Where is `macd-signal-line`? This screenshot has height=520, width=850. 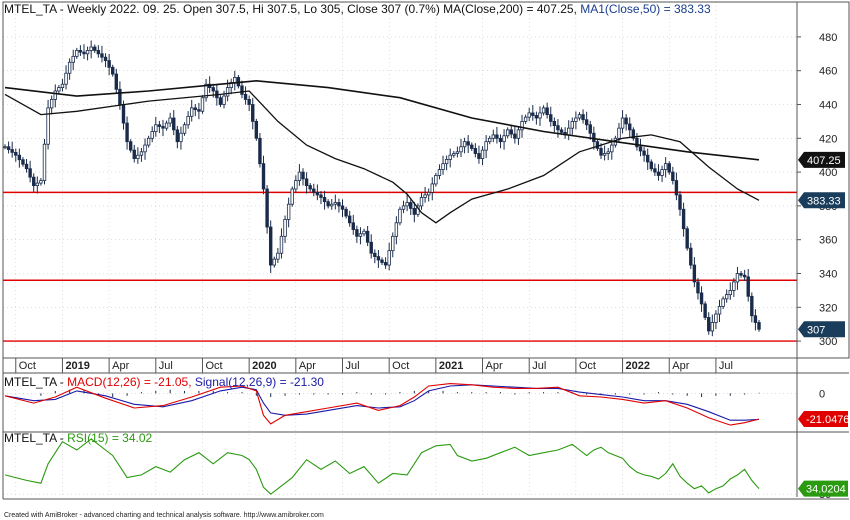
macd-signal-line is located at coordinates (382, 402).